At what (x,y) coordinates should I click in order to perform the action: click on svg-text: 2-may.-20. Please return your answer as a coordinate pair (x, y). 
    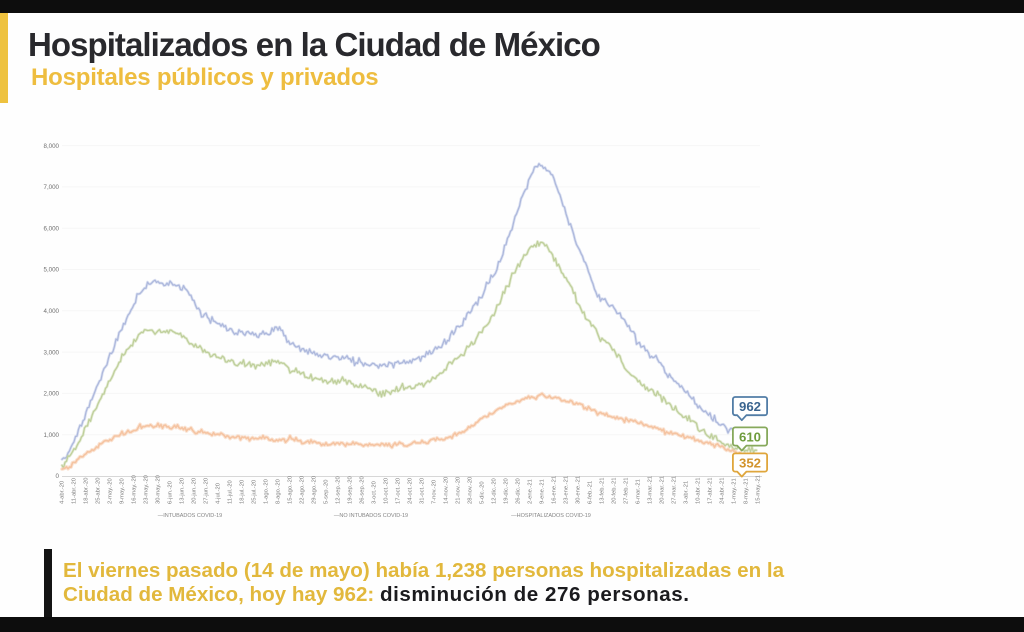
    Looking at the image, I should click on (111, 491).